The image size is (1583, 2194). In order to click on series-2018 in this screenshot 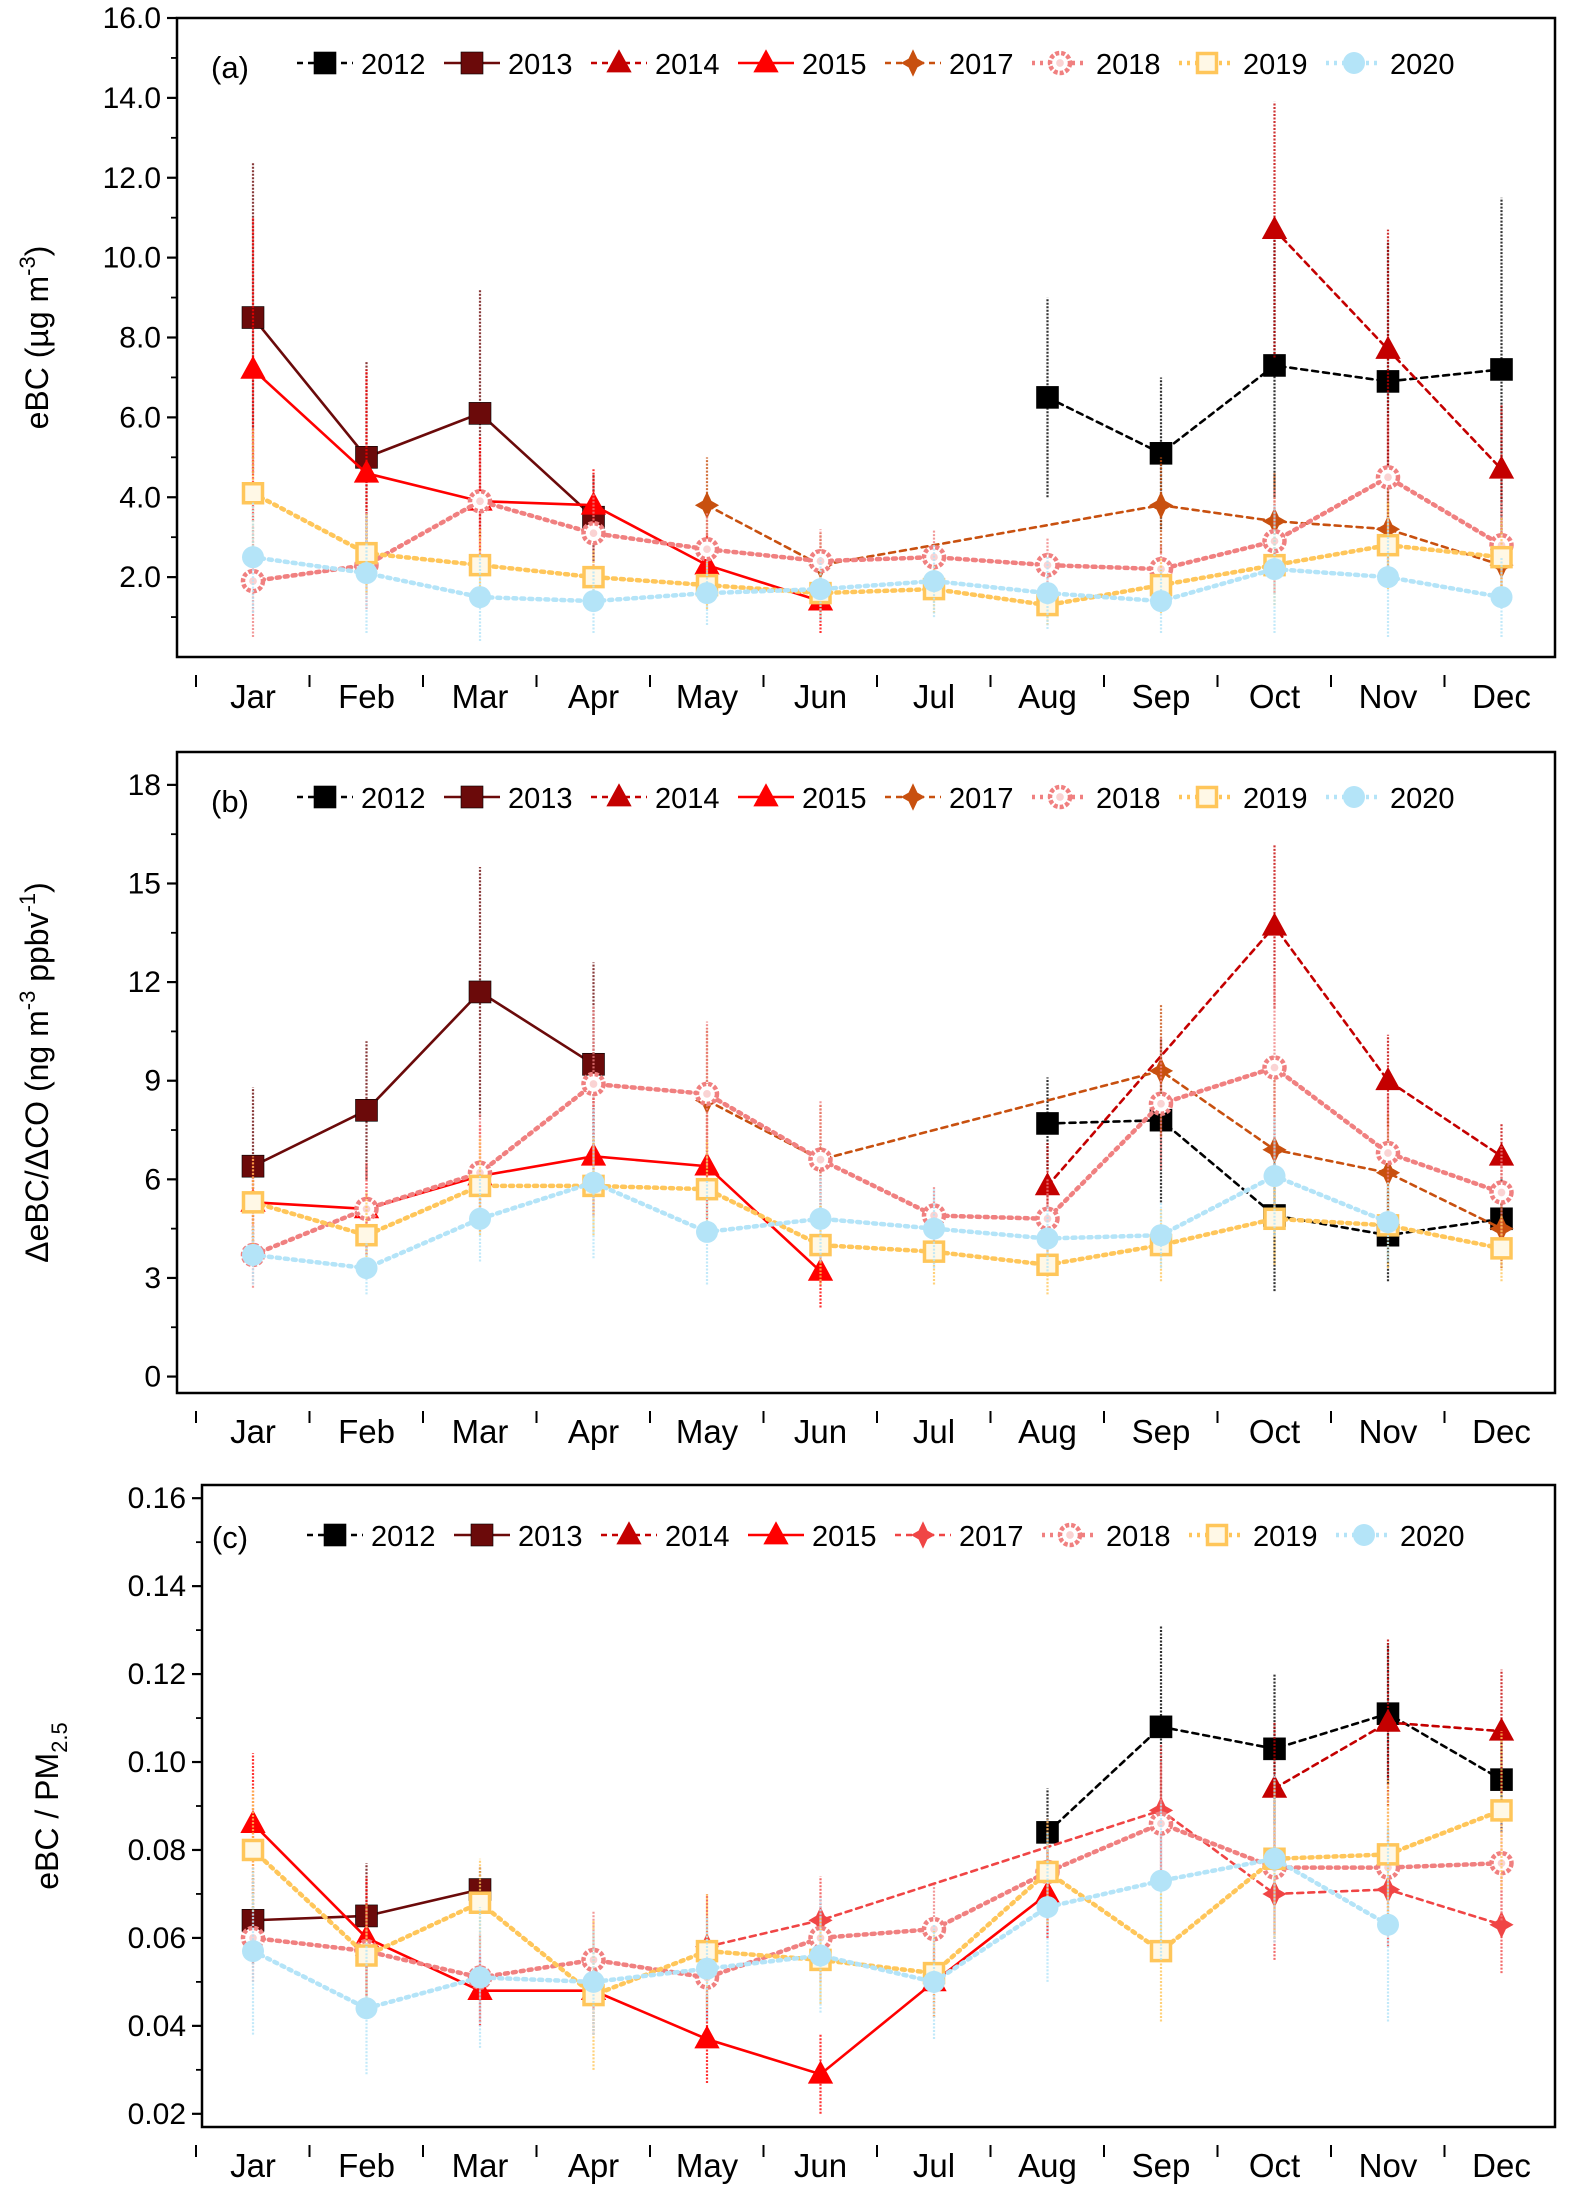, I will do `click(877, 527)`.